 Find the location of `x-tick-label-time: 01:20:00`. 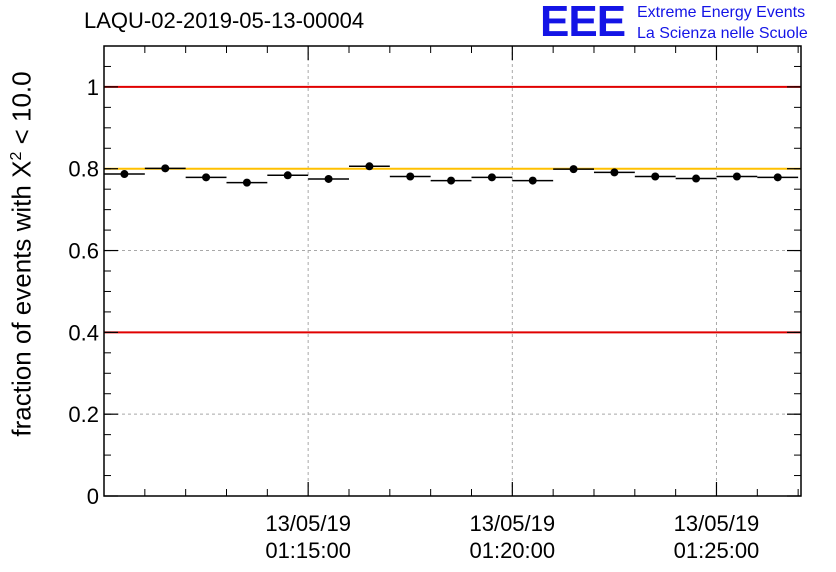

x-tick-label-time: 01:20:00 is located at coordinates (512, 550).